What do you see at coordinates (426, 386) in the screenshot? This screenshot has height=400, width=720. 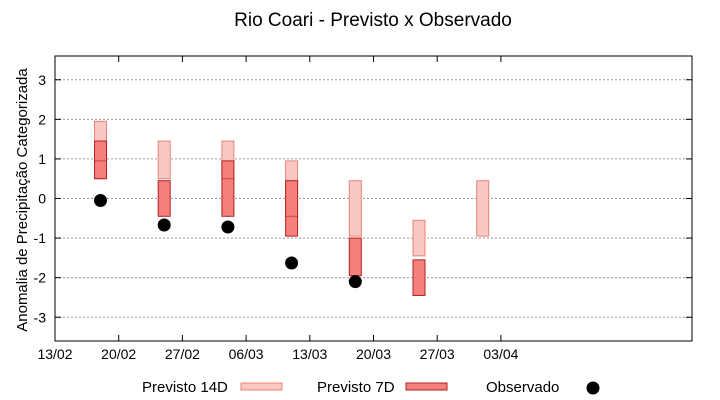 I see `legend-swatch-previsto-7d` at bounding box center [426, 386].